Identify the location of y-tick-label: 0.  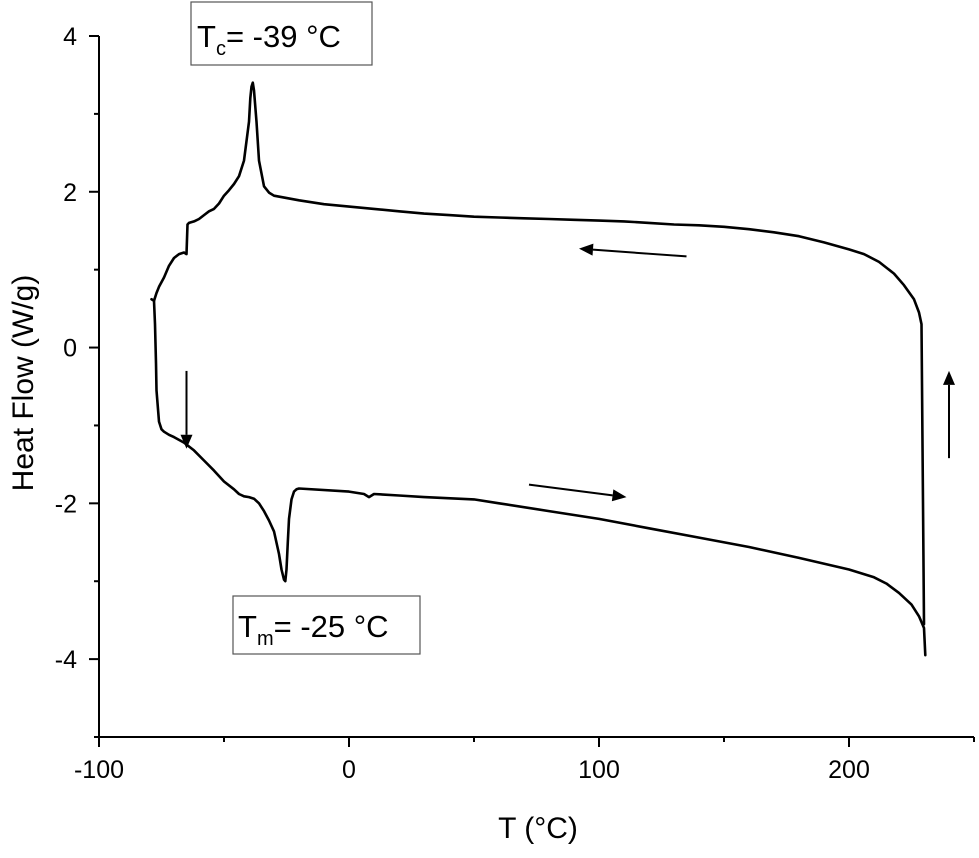
(70, 349).